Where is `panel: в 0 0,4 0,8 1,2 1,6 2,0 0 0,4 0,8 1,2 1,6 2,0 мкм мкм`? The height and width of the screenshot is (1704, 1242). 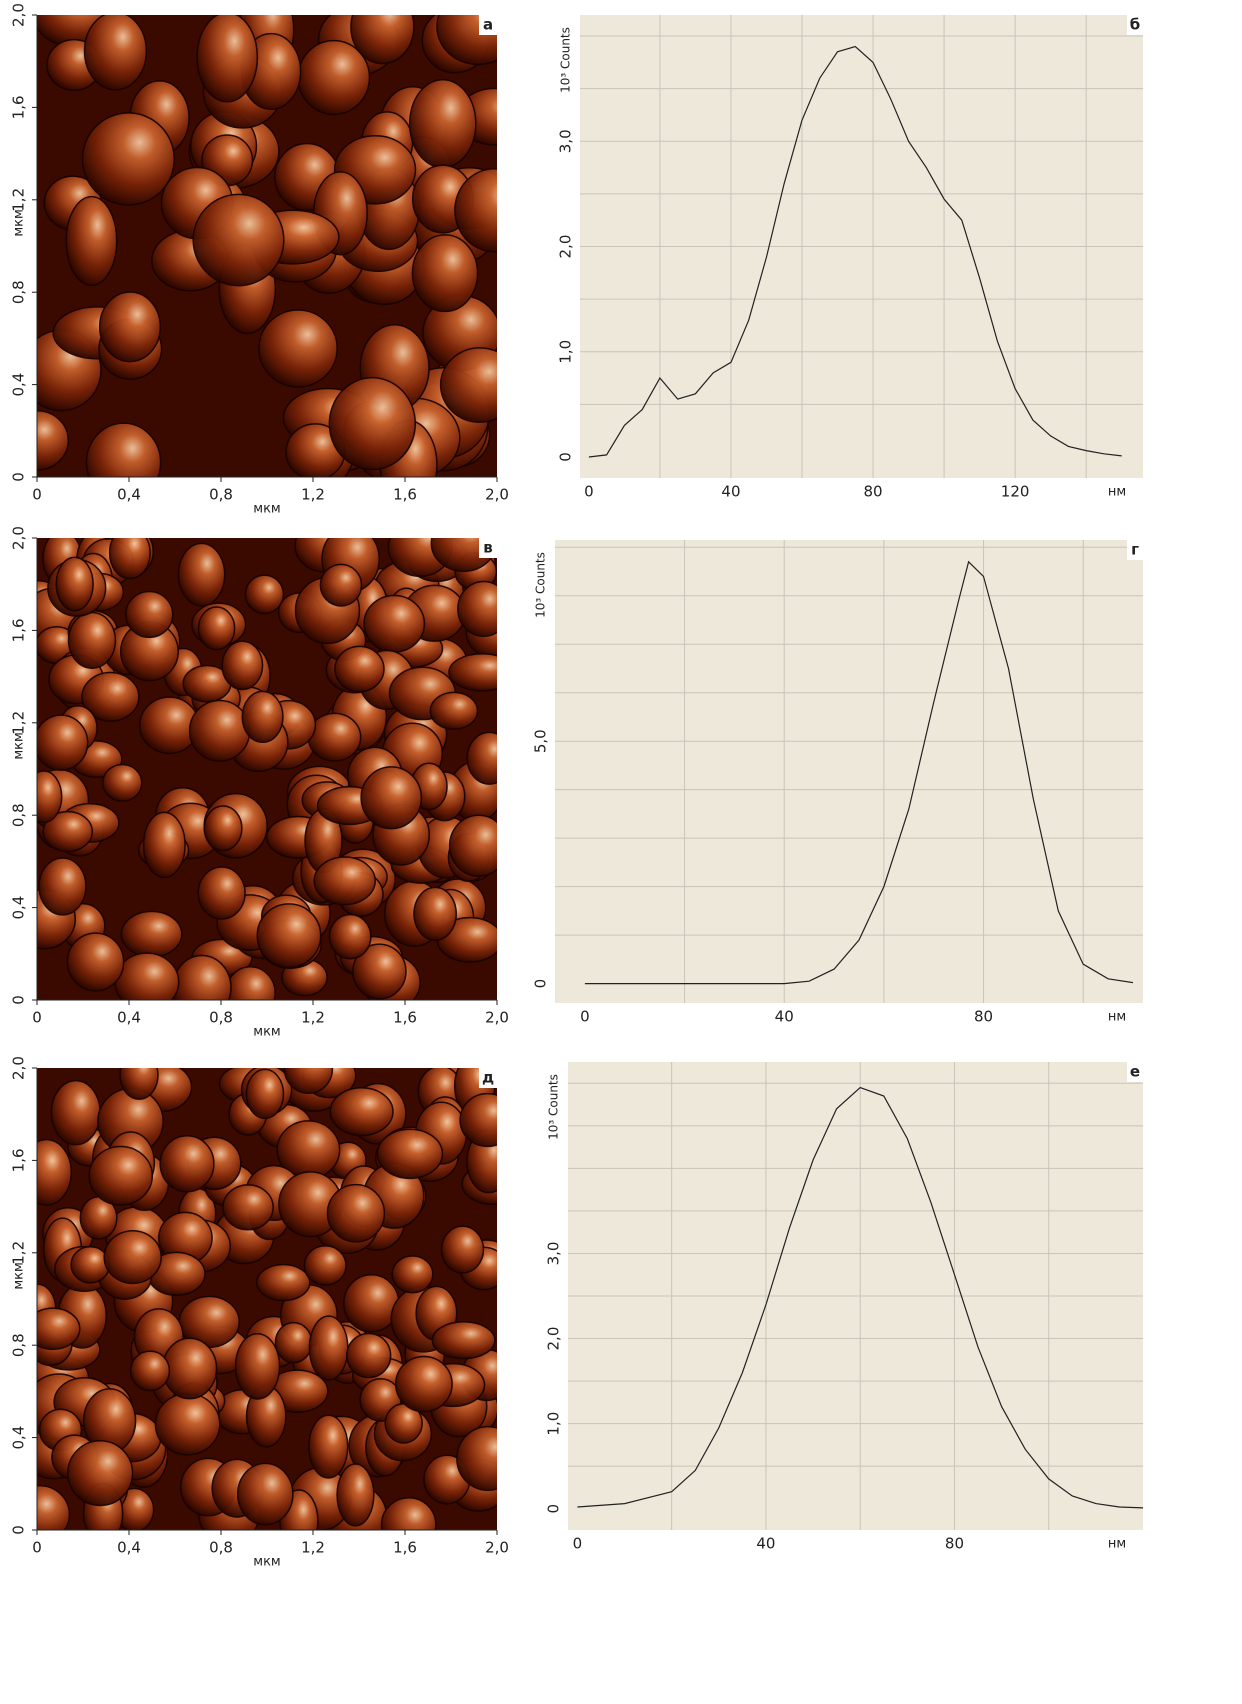
panel: в 0 0,4 0,8 1,2 1,6 2,0 0 0,4 0,8 1,2 1,6 2,0 мкм мкм is located at coordinates (259, 783).